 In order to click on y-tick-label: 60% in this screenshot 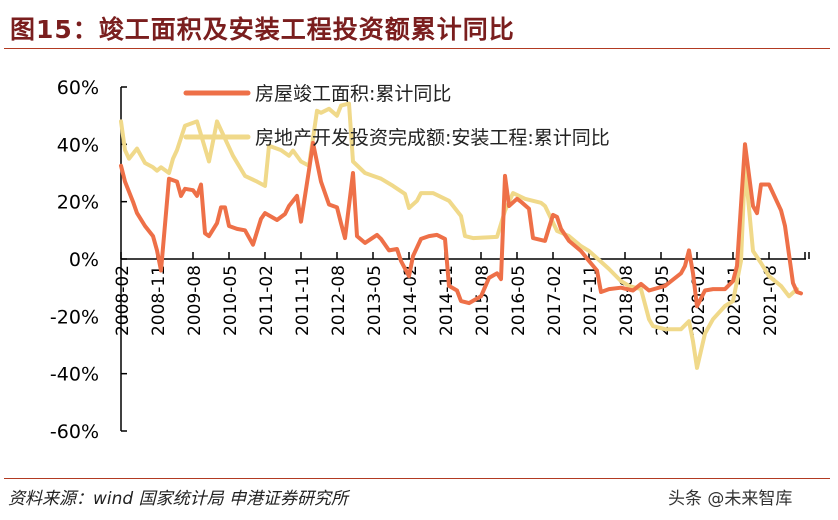, I will do `click(78, 88)`.